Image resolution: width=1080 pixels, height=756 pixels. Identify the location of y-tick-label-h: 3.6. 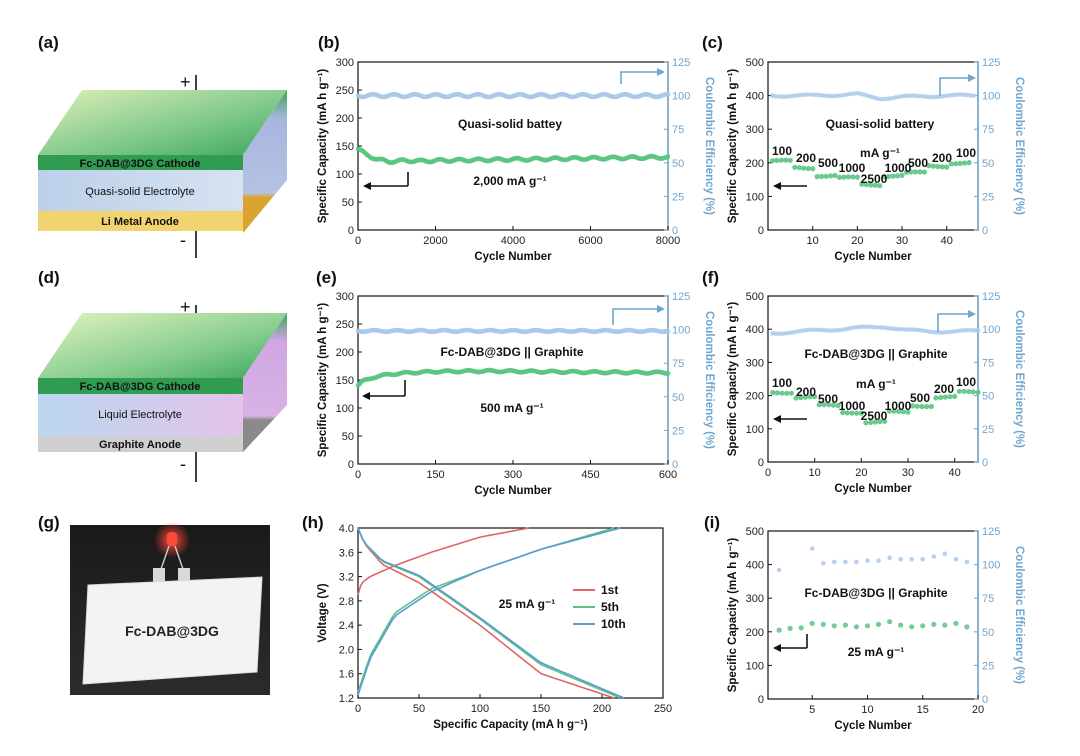
(346, 553).